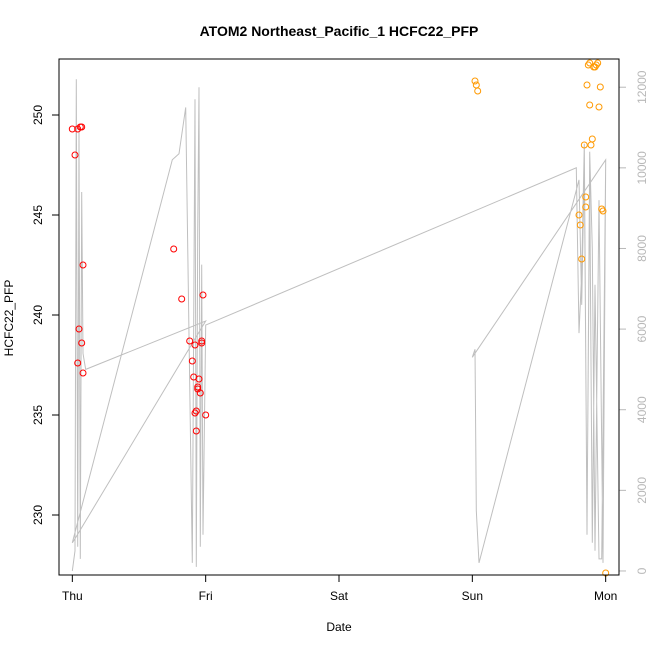 The width and height of the screenshot is (650, 650). What do you see at coordinates (38, 315) in the screenshot?
I see `y-tick-label: 240` at bounding box center [38, 315].